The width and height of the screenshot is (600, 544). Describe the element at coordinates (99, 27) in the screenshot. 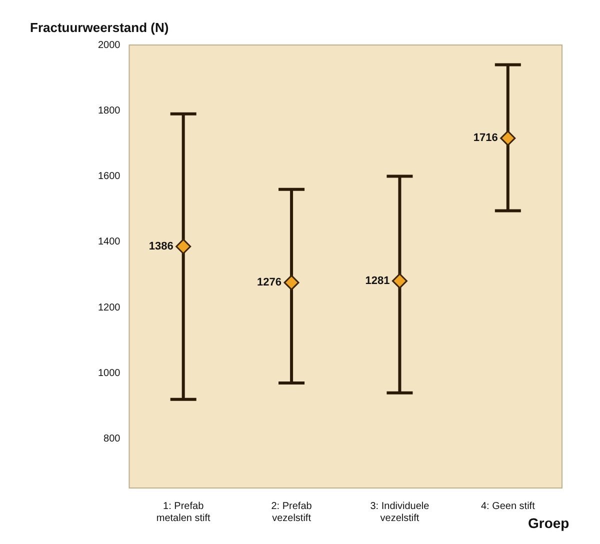

I see `y-axis-title: Fractuurweerstand (N)` at that location.